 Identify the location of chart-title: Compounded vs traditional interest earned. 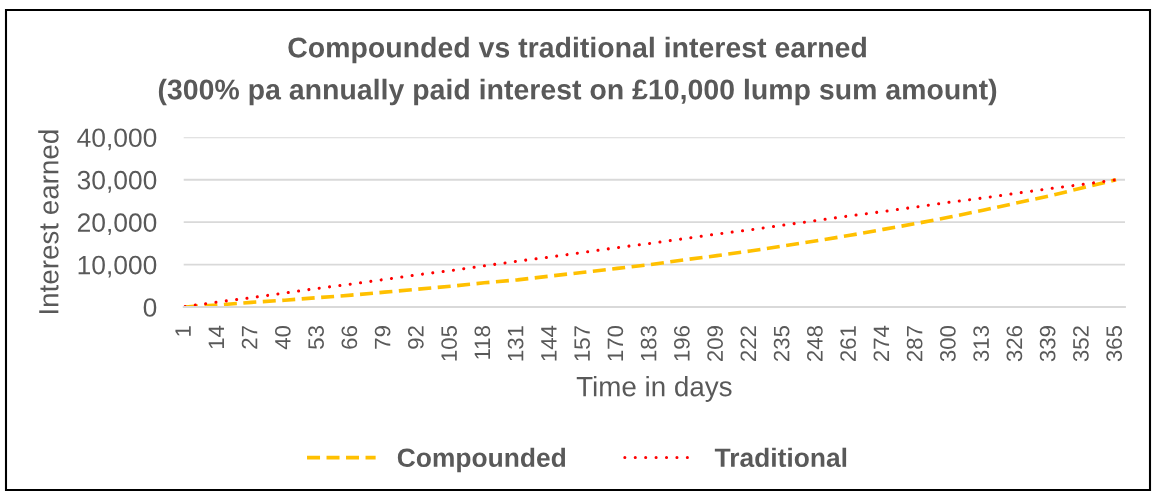
(577, 50).